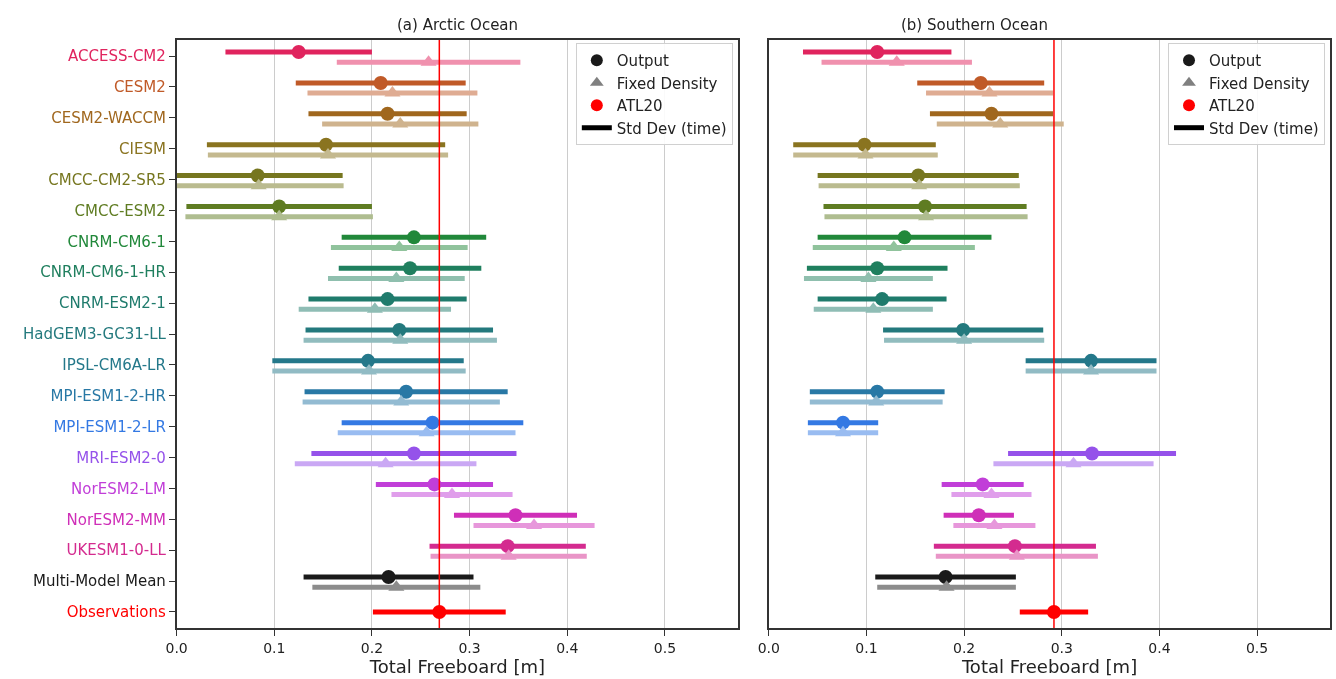  Describe the element at coordinates (108, 396) in the screenshot. I see `y-tick-label: MPI-ESM1-2-HR` at that location.